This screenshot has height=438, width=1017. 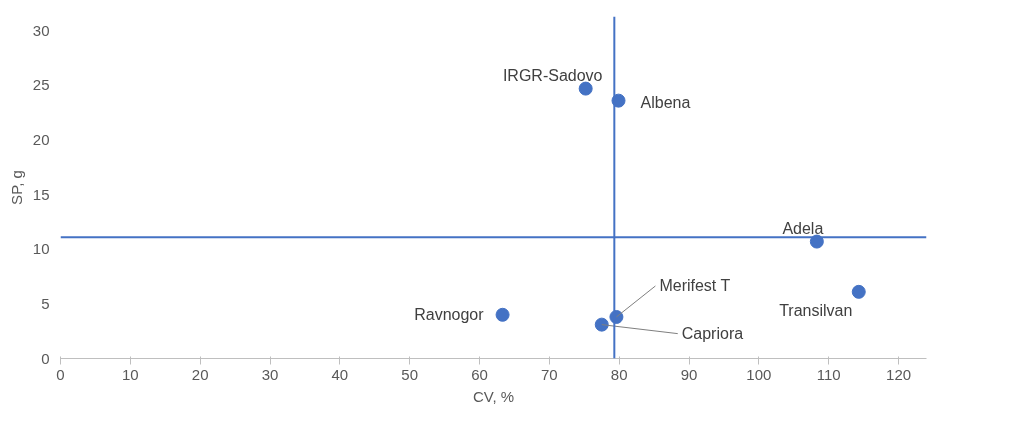 What do you see at coordinates (689, 374) in the screenshot?
I see `x-tick-label: 90` at bounding box center [689, 374].